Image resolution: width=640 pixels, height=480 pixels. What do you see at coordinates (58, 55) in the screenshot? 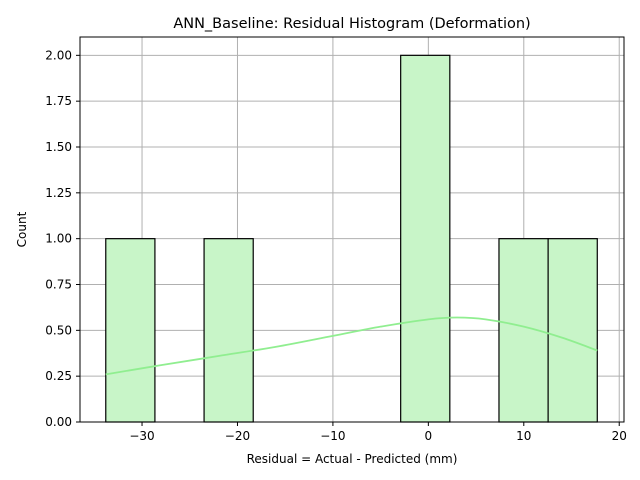
I see `y-tick-label: 2.00` at bounding box center [58, 55].